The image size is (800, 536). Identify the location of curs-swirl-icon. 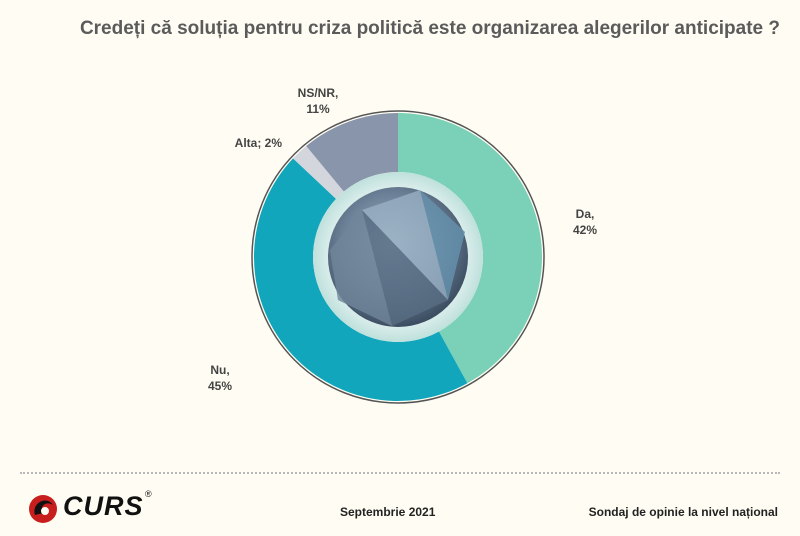
(43, 509).